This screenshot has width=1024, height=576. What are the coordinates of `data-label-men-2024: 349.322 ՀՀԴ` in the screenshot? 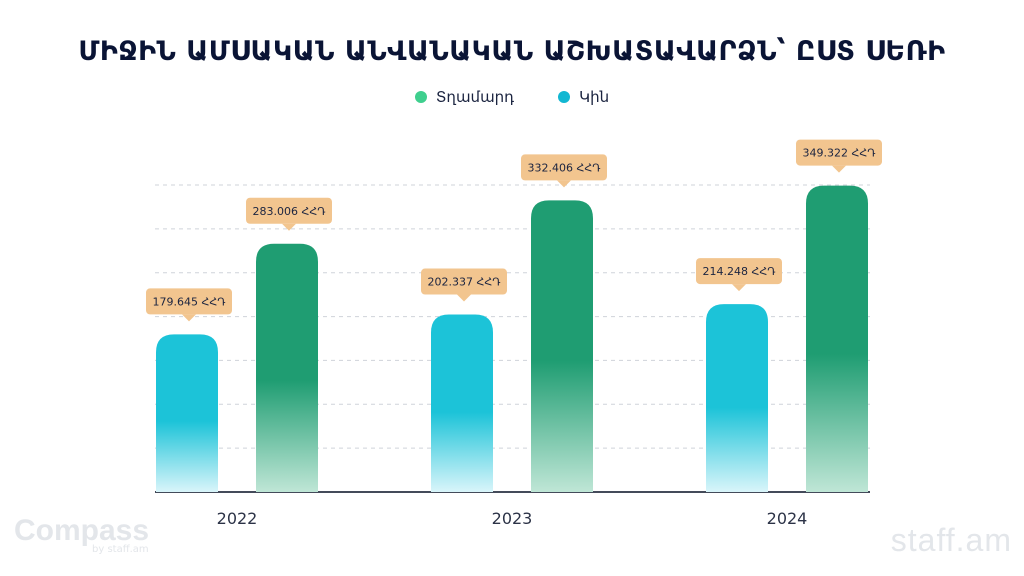 It's located at (839, 156).